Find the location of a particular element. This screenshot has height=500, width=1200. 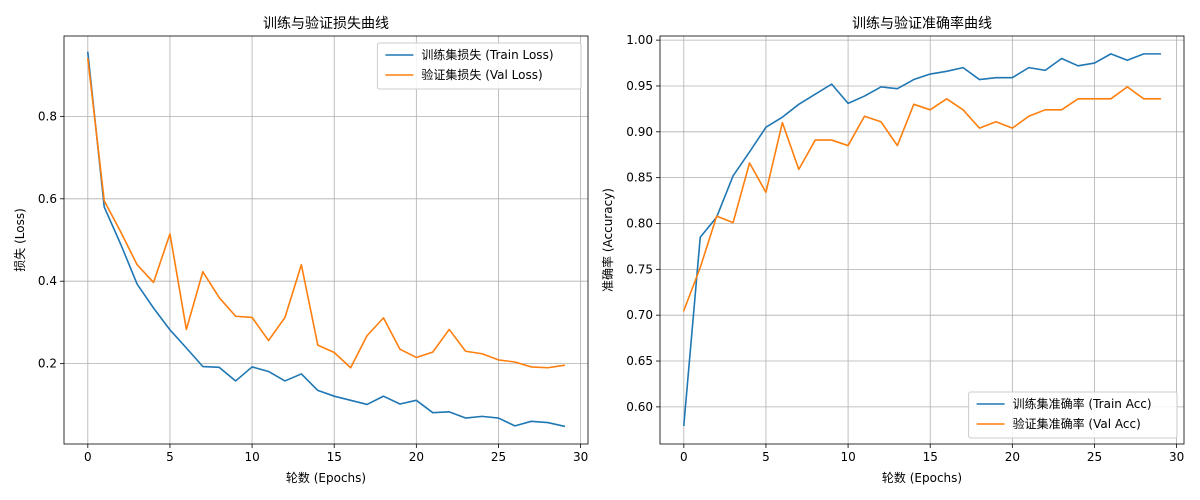

y-tick-label: 0.65 is located at coordinates (639, 361).